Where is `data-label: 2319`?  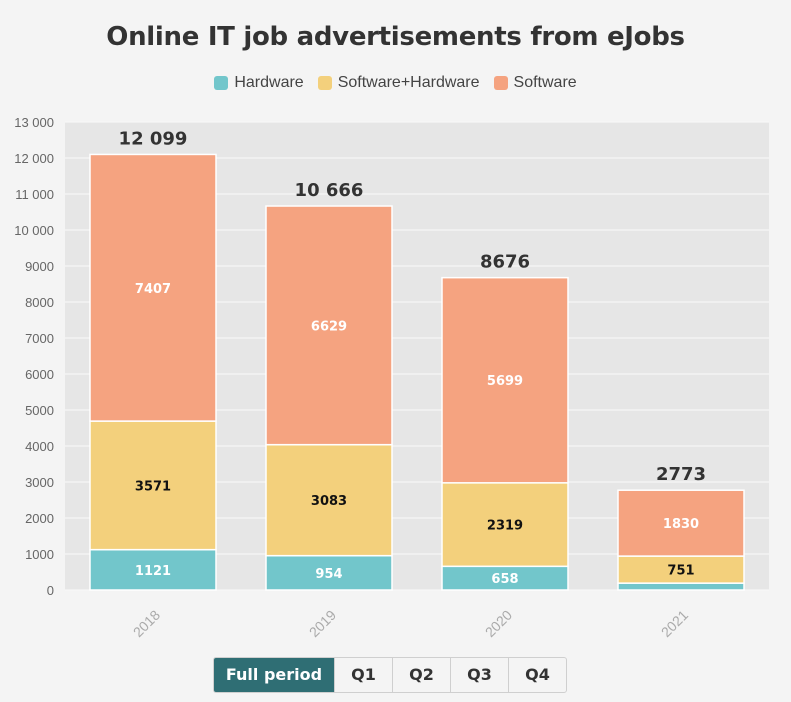 data-label: 2319 is located at coordinates (505, 526).